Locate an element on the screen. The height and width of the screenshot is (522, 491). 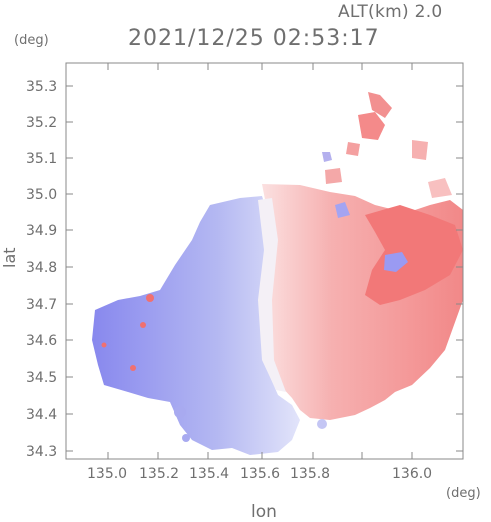
aliasing-patch is located at coordinates (396, 262).